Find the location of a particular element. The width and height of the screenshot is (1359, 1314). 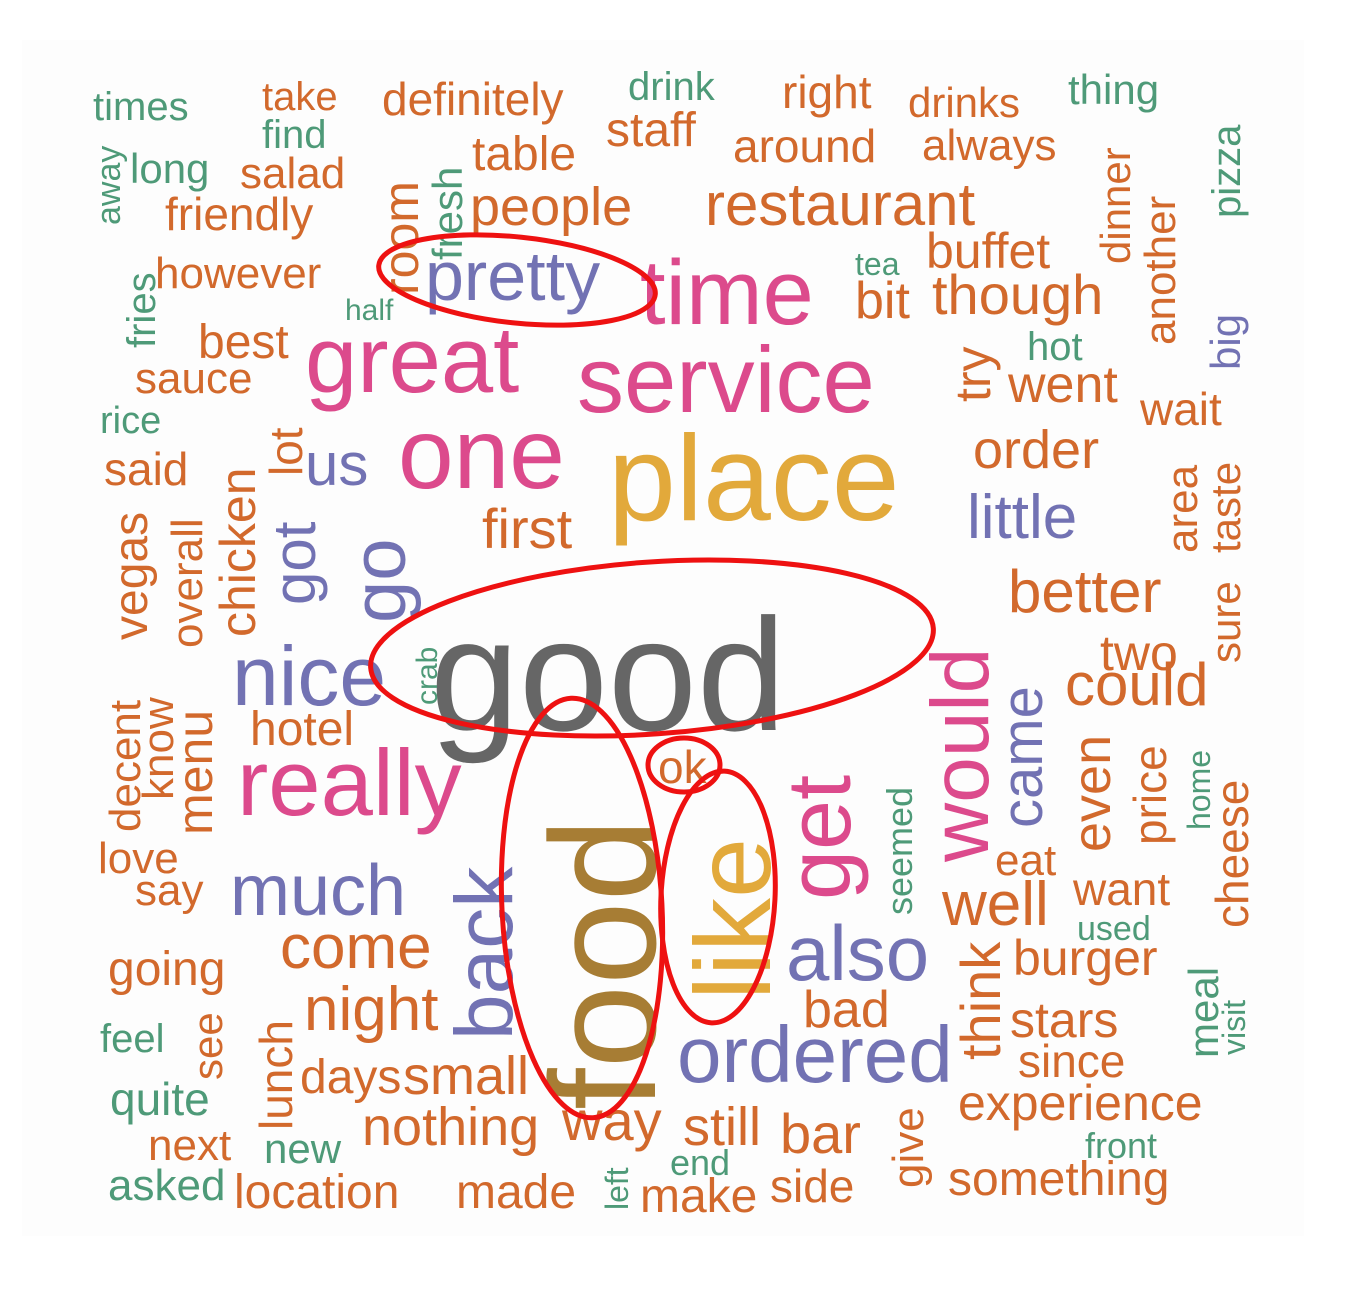

word-got: got is located at coordinates (294, 563).